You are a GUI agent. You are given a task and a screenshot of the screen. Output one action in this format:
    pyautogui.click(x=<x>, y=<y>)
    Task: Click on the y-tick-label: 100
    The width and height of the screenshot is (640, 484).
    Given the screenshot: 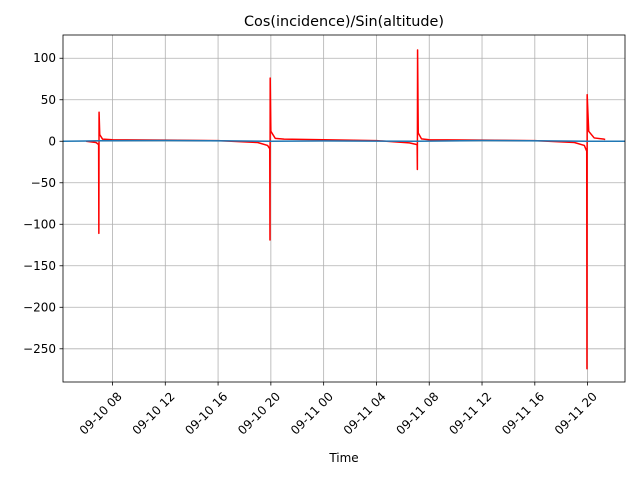 What is the action you would take?
    pyautogui.click(x=44, y=58)
    